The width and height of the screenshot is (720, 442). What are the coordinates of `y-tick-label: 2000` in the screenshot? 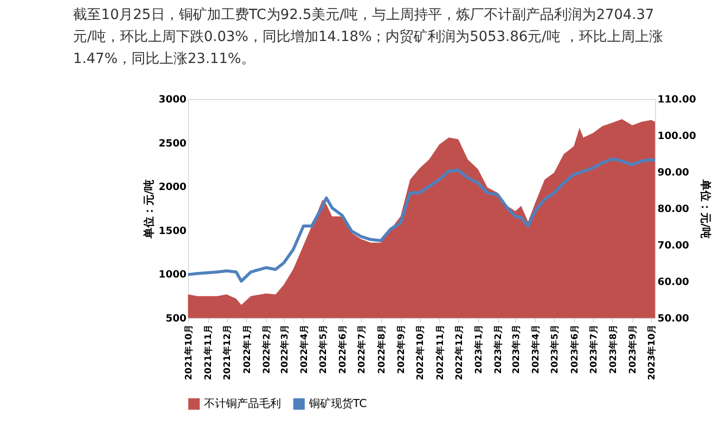 It's located at (172, 188).